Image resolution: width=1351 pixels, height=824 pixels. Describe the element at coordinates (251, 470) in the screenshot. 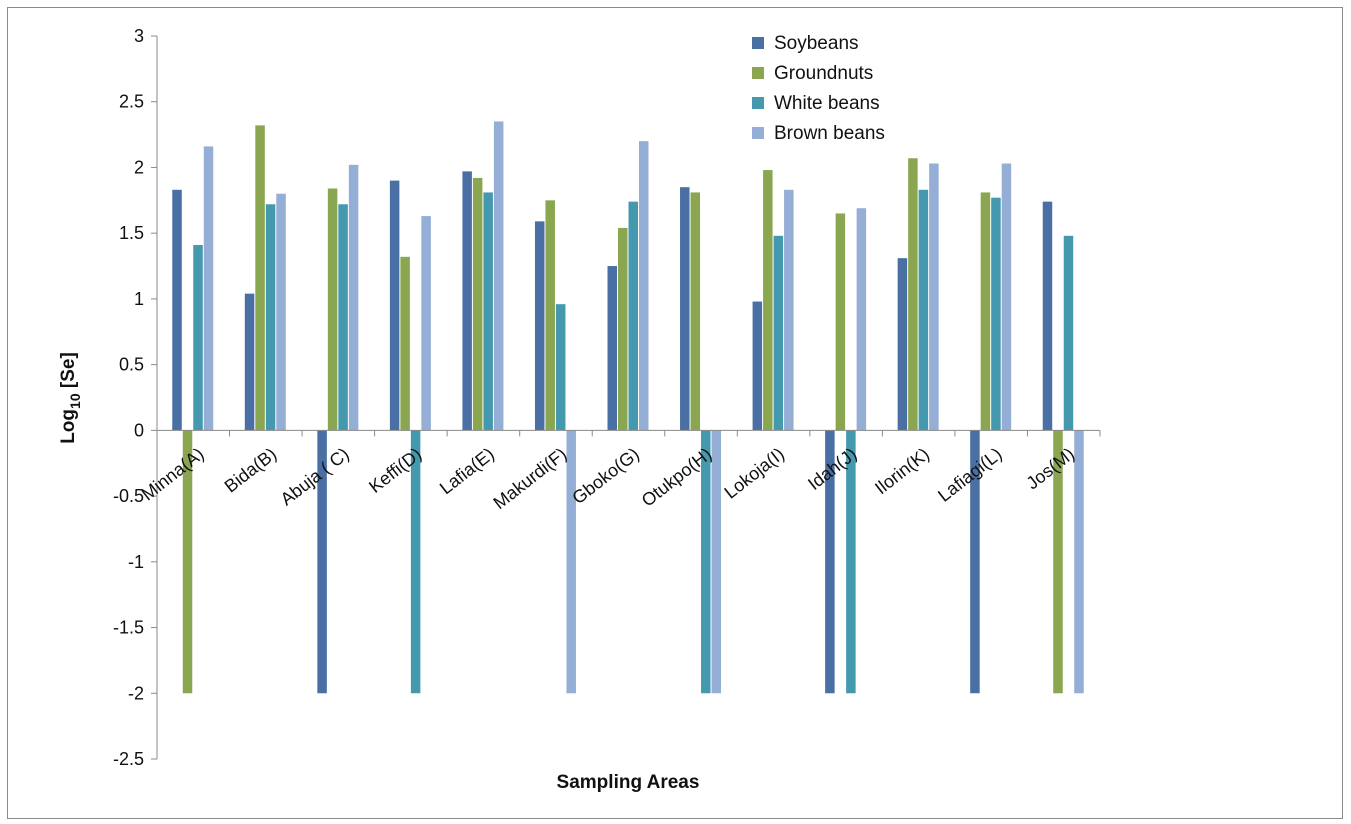

I see `x-category-label: Bida(B)` at that location.